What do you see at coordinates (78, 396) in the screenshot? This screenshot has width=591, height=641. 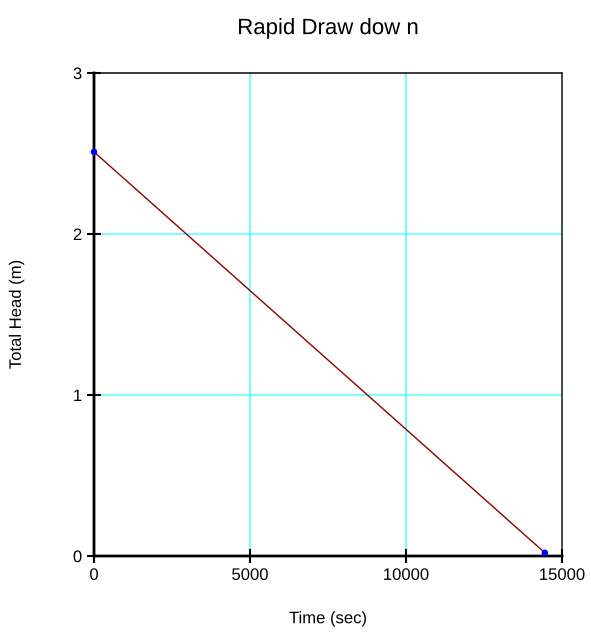 I see `y-tick-label: 1` at bounding box center [78, 396].